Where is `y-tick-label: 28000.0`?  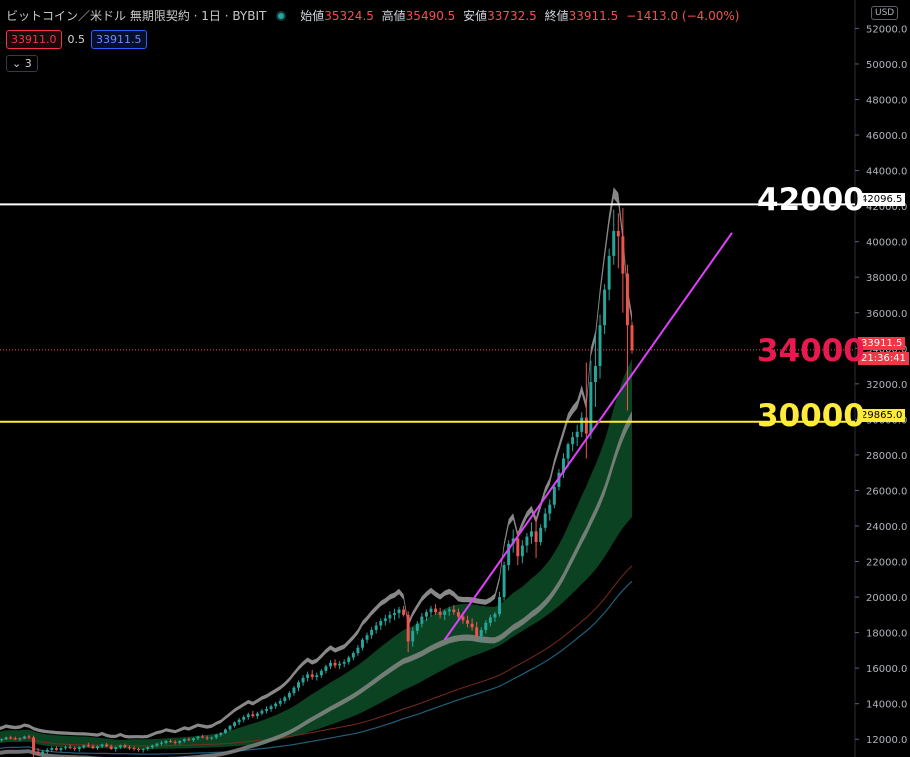
y-tick-label: 28000.0 is located at coordinates (886, 456).